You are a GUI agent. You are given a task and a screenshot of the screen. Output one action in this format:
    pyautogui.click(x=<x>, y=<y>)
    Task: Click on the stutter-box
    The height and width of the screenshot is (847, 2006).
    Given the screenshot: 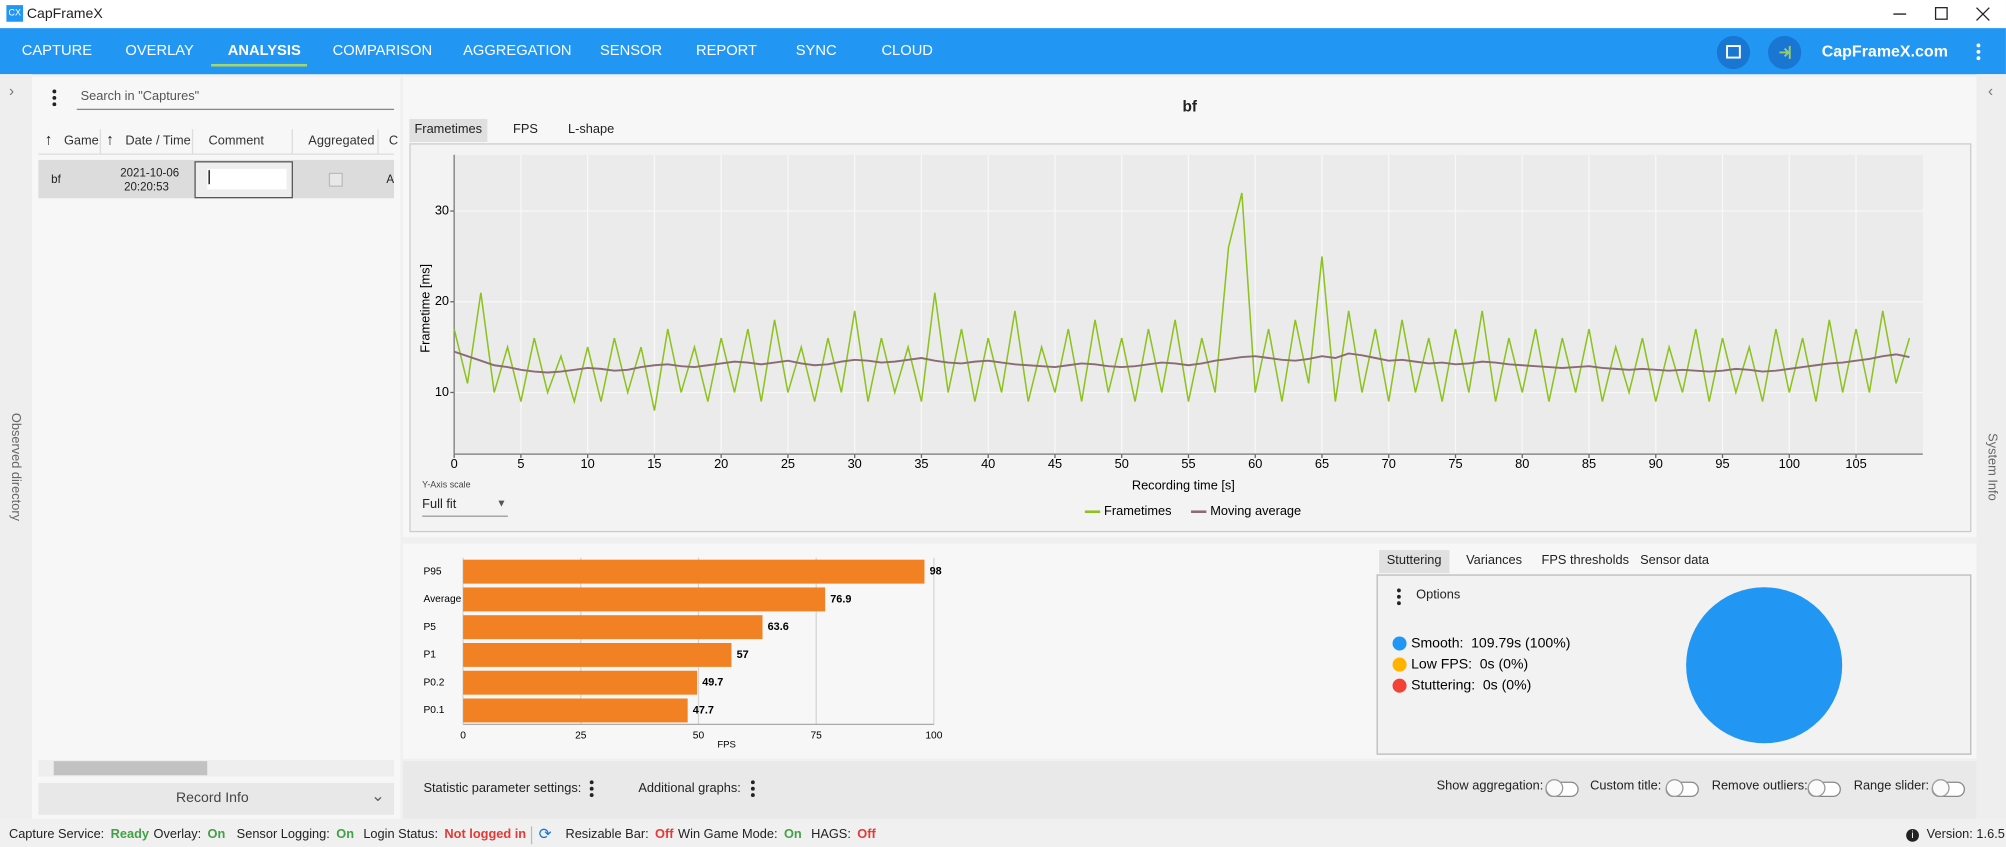 What is the action you would take?
    pyautogui.click(x=1674, y=664)
    